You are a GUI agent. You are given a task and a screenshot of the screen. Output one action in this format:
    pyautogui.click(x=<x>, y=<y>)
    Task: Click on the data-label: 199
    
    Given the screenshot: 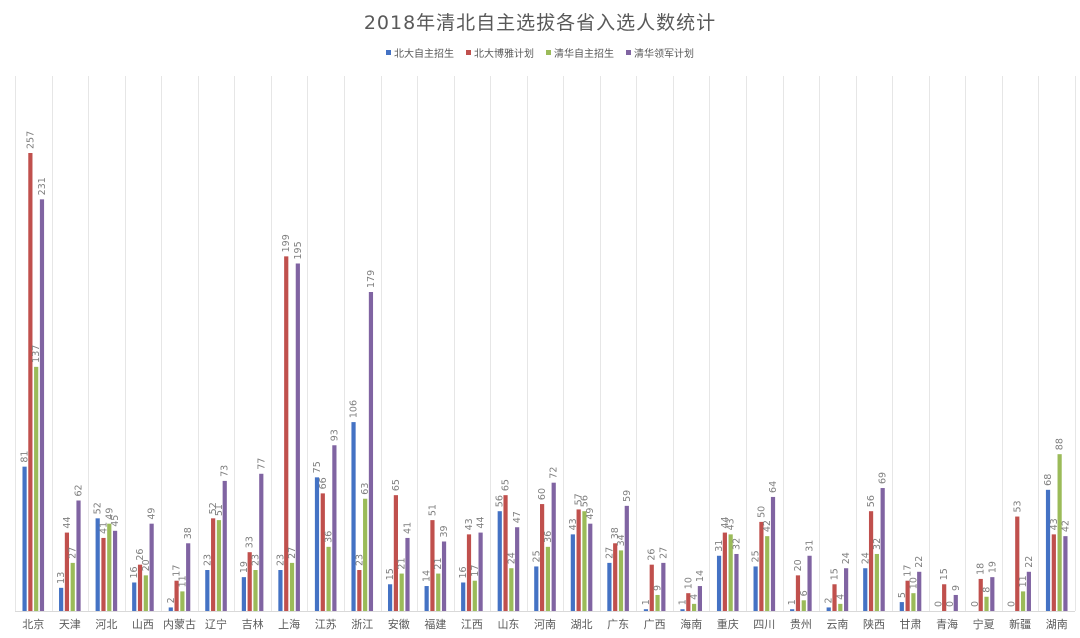 What is the action you would take?
    pyautogui.click(x=286, y=243)
    